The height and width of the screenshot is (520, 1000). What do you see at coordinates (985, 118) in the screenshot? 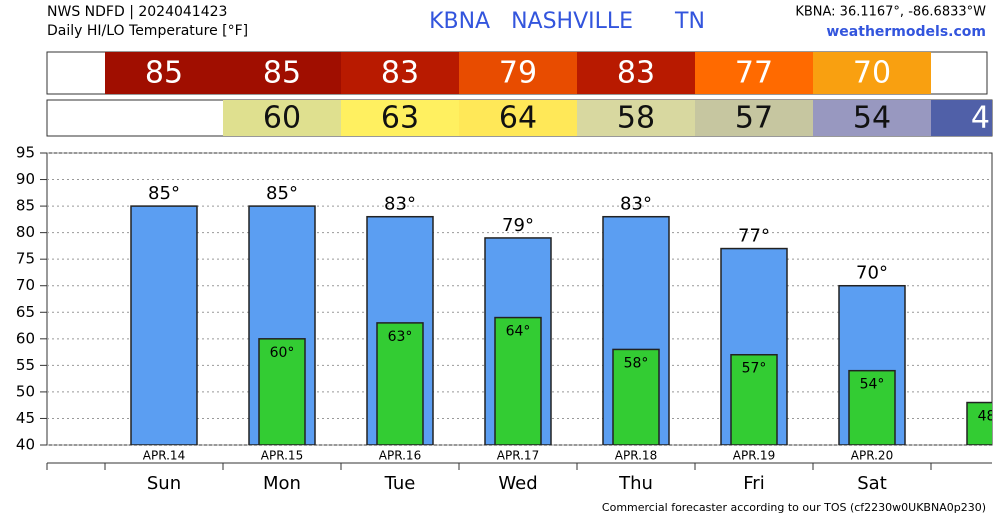
I see `strip-value: 48` at bounding box center [985, 118].